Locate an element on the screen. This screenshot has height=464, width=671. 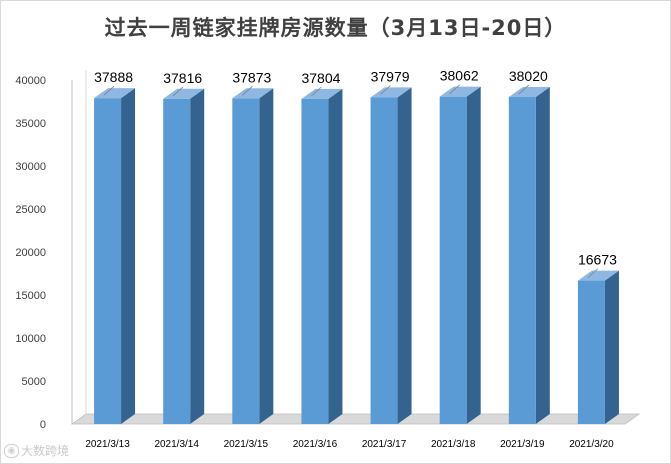
y-tick-label: 15000 is located at coordinates (30, 296).